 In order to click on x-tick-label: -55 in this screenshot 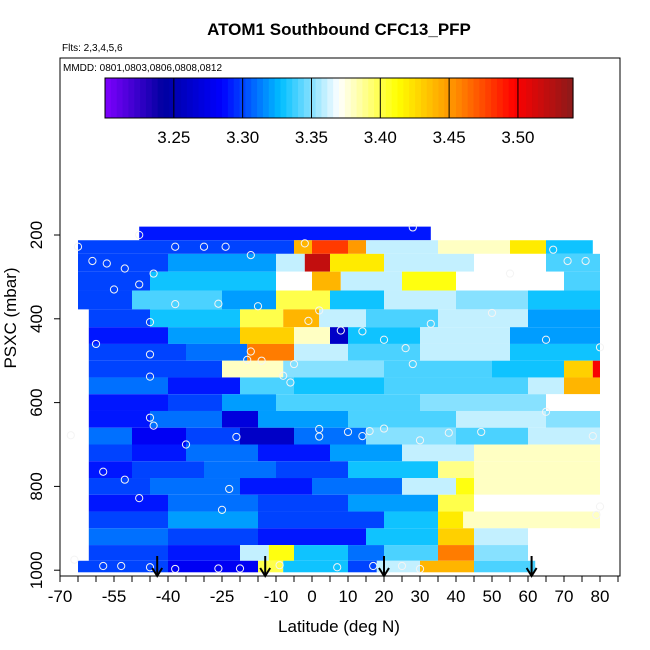, I will do `click(114, 596)`.